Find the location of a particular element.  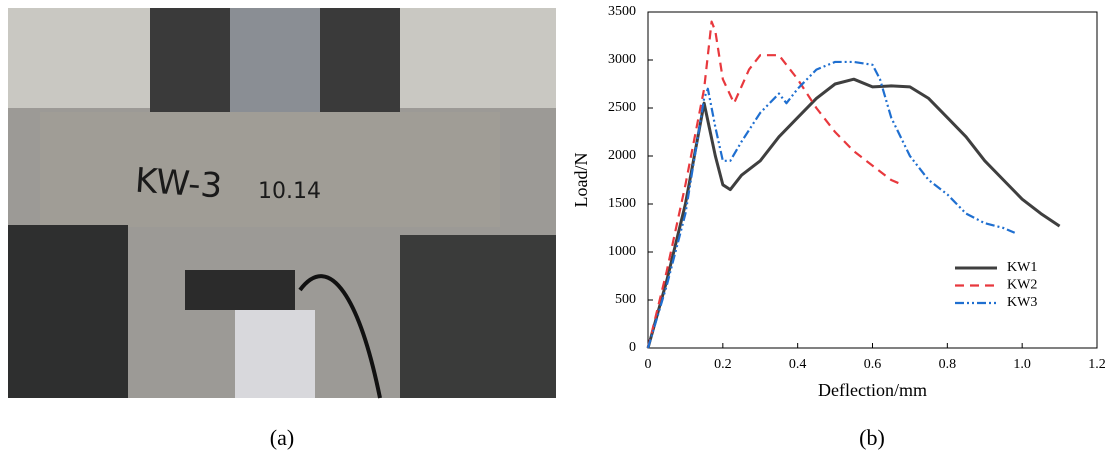

y-tick-label: 500 is located at coordinates (625, 299).